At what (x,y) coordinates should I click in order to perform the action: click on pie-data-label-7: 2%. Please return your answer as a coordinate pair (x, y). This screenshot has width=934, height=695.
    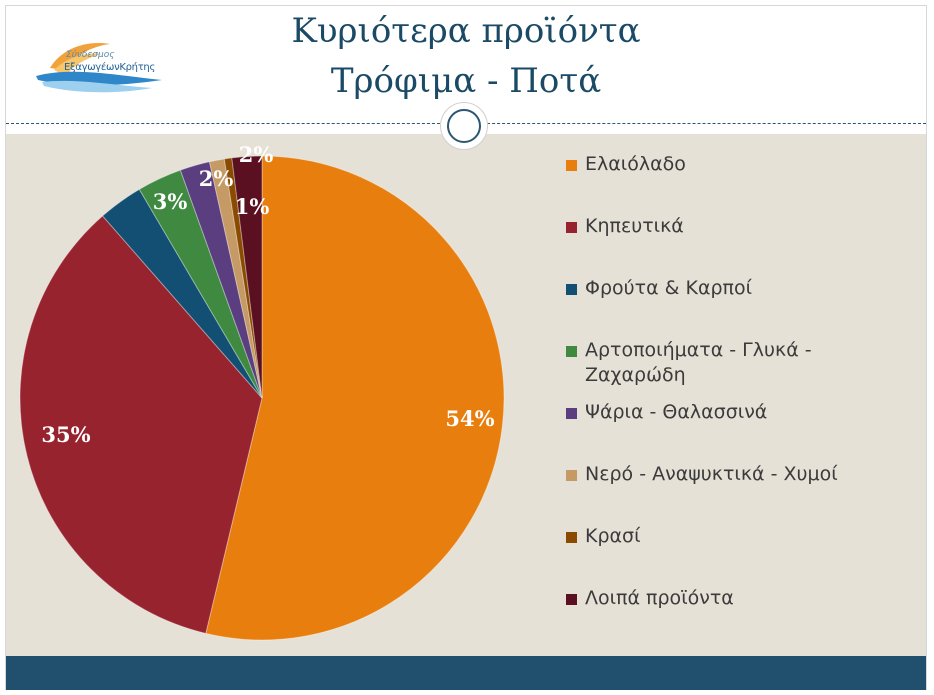
    Looking at the image, I should click on (256, 154).